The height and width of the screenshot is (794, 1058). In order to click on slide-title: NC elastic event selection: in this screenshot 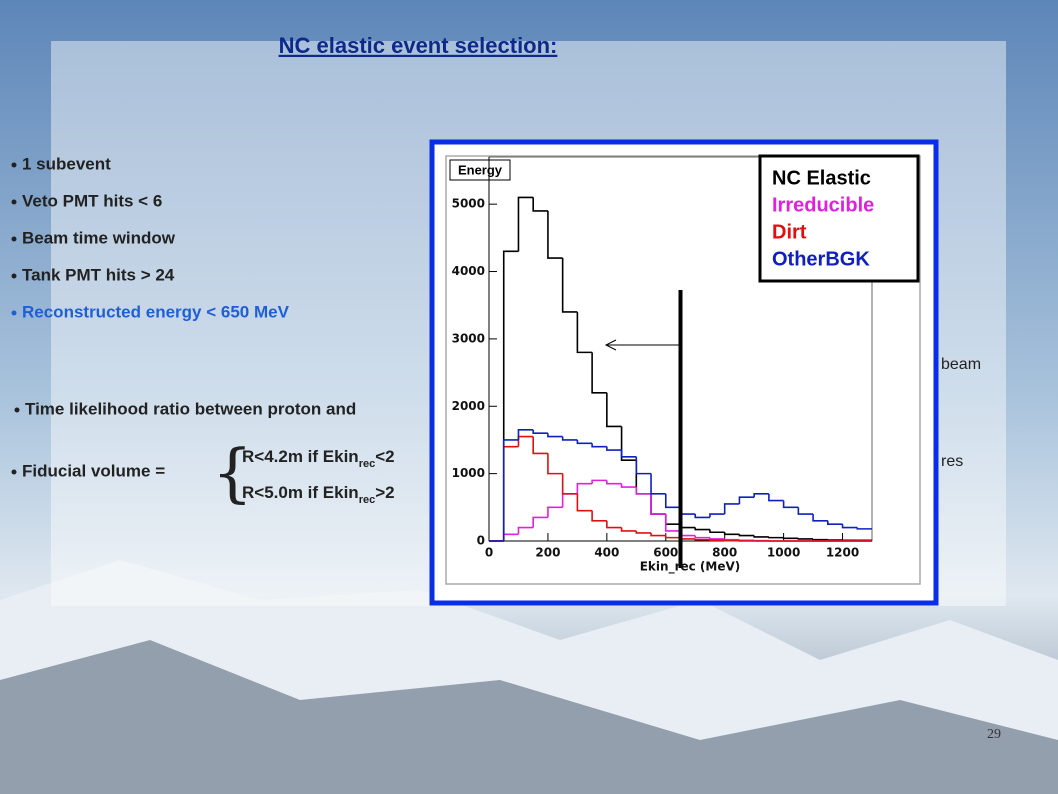, I will do `click(418, 45)`.